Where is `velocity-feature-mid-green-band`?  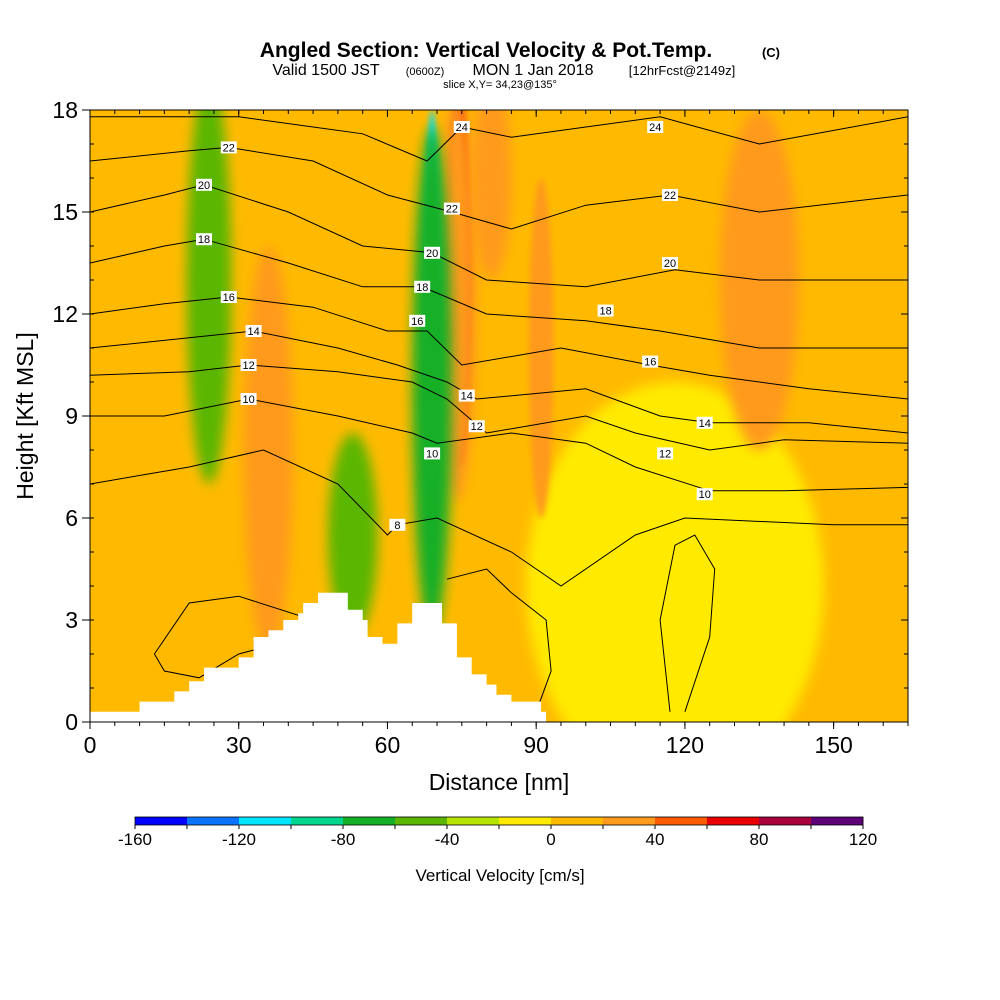 velocity-feature-mid-green-band is located at coordinates (352, 535).